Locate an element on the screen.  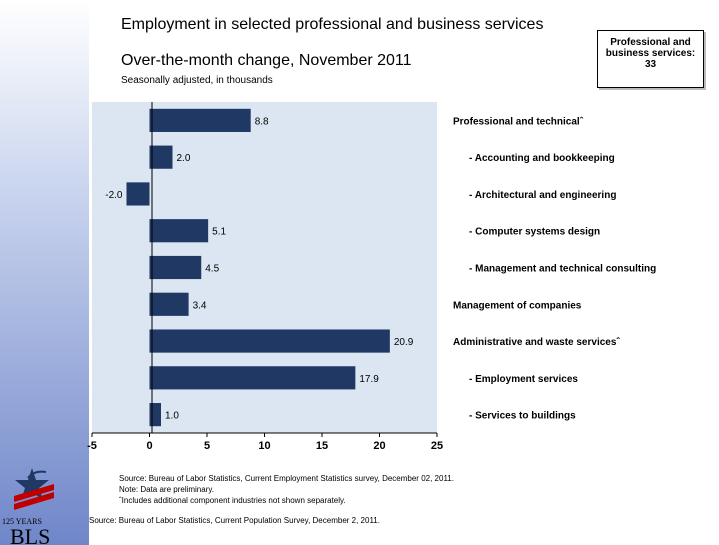
chart-note: Seasonally adjusted, in thousands is located at coordinates (197, 80).